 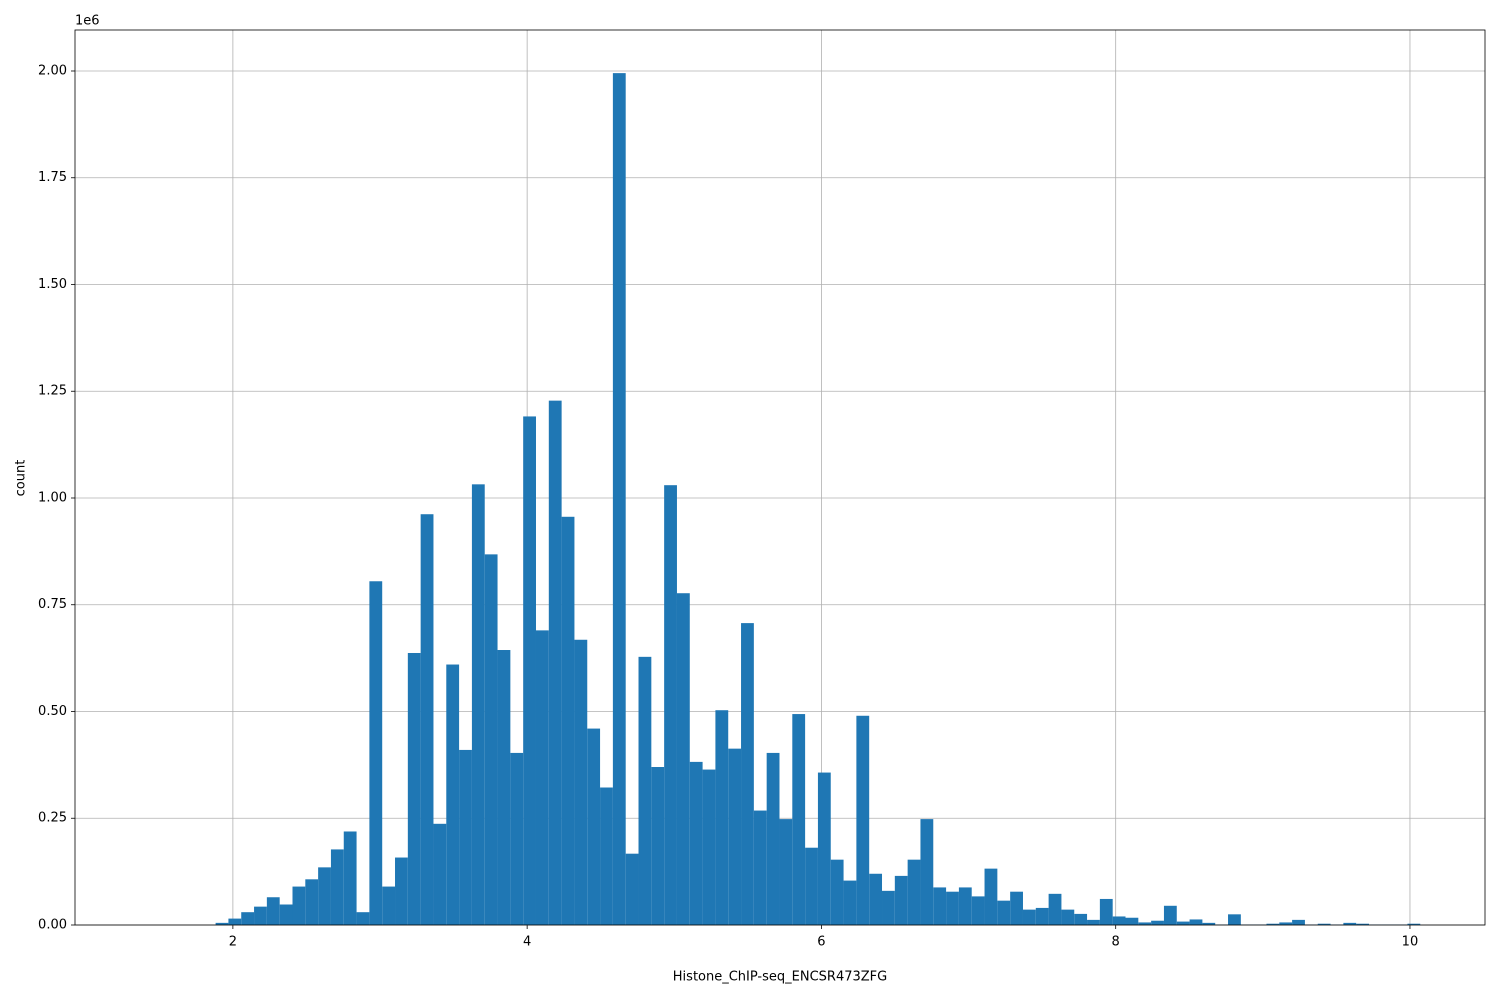 What do you see at coordinates (21, 478) in the screenshot?
I see `y-axis-label: count` at bounding box center [21, 478].